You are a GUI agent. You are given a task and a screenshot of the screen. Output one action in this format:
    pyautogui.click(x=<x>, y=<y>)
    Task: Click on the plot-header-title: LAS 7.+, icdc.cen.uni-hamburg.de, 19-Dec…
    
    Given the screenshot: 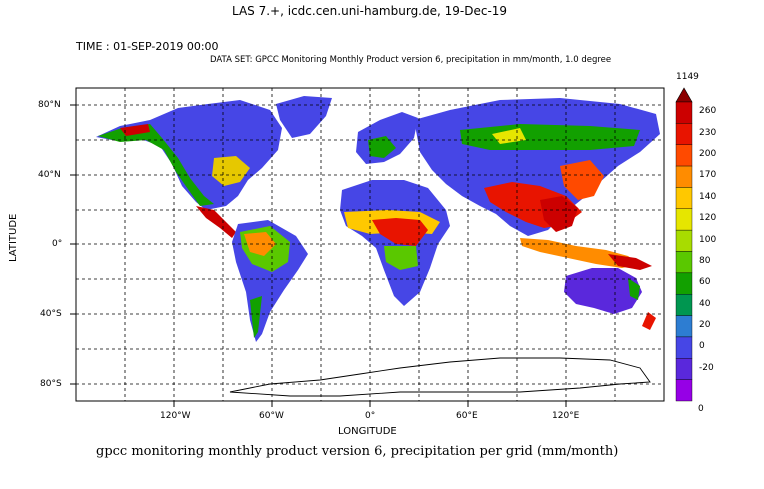 What is the action you would take?
    pyautogui.click(x=370, y=11)
    